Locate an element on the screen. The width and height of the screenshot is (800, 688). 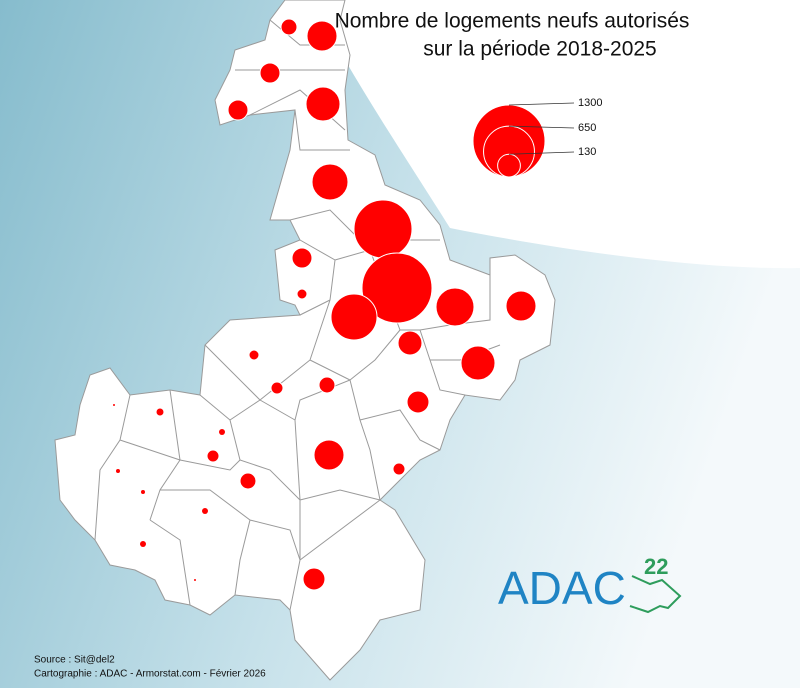
legend-label: 1300 is located at coordinates (590, 103).